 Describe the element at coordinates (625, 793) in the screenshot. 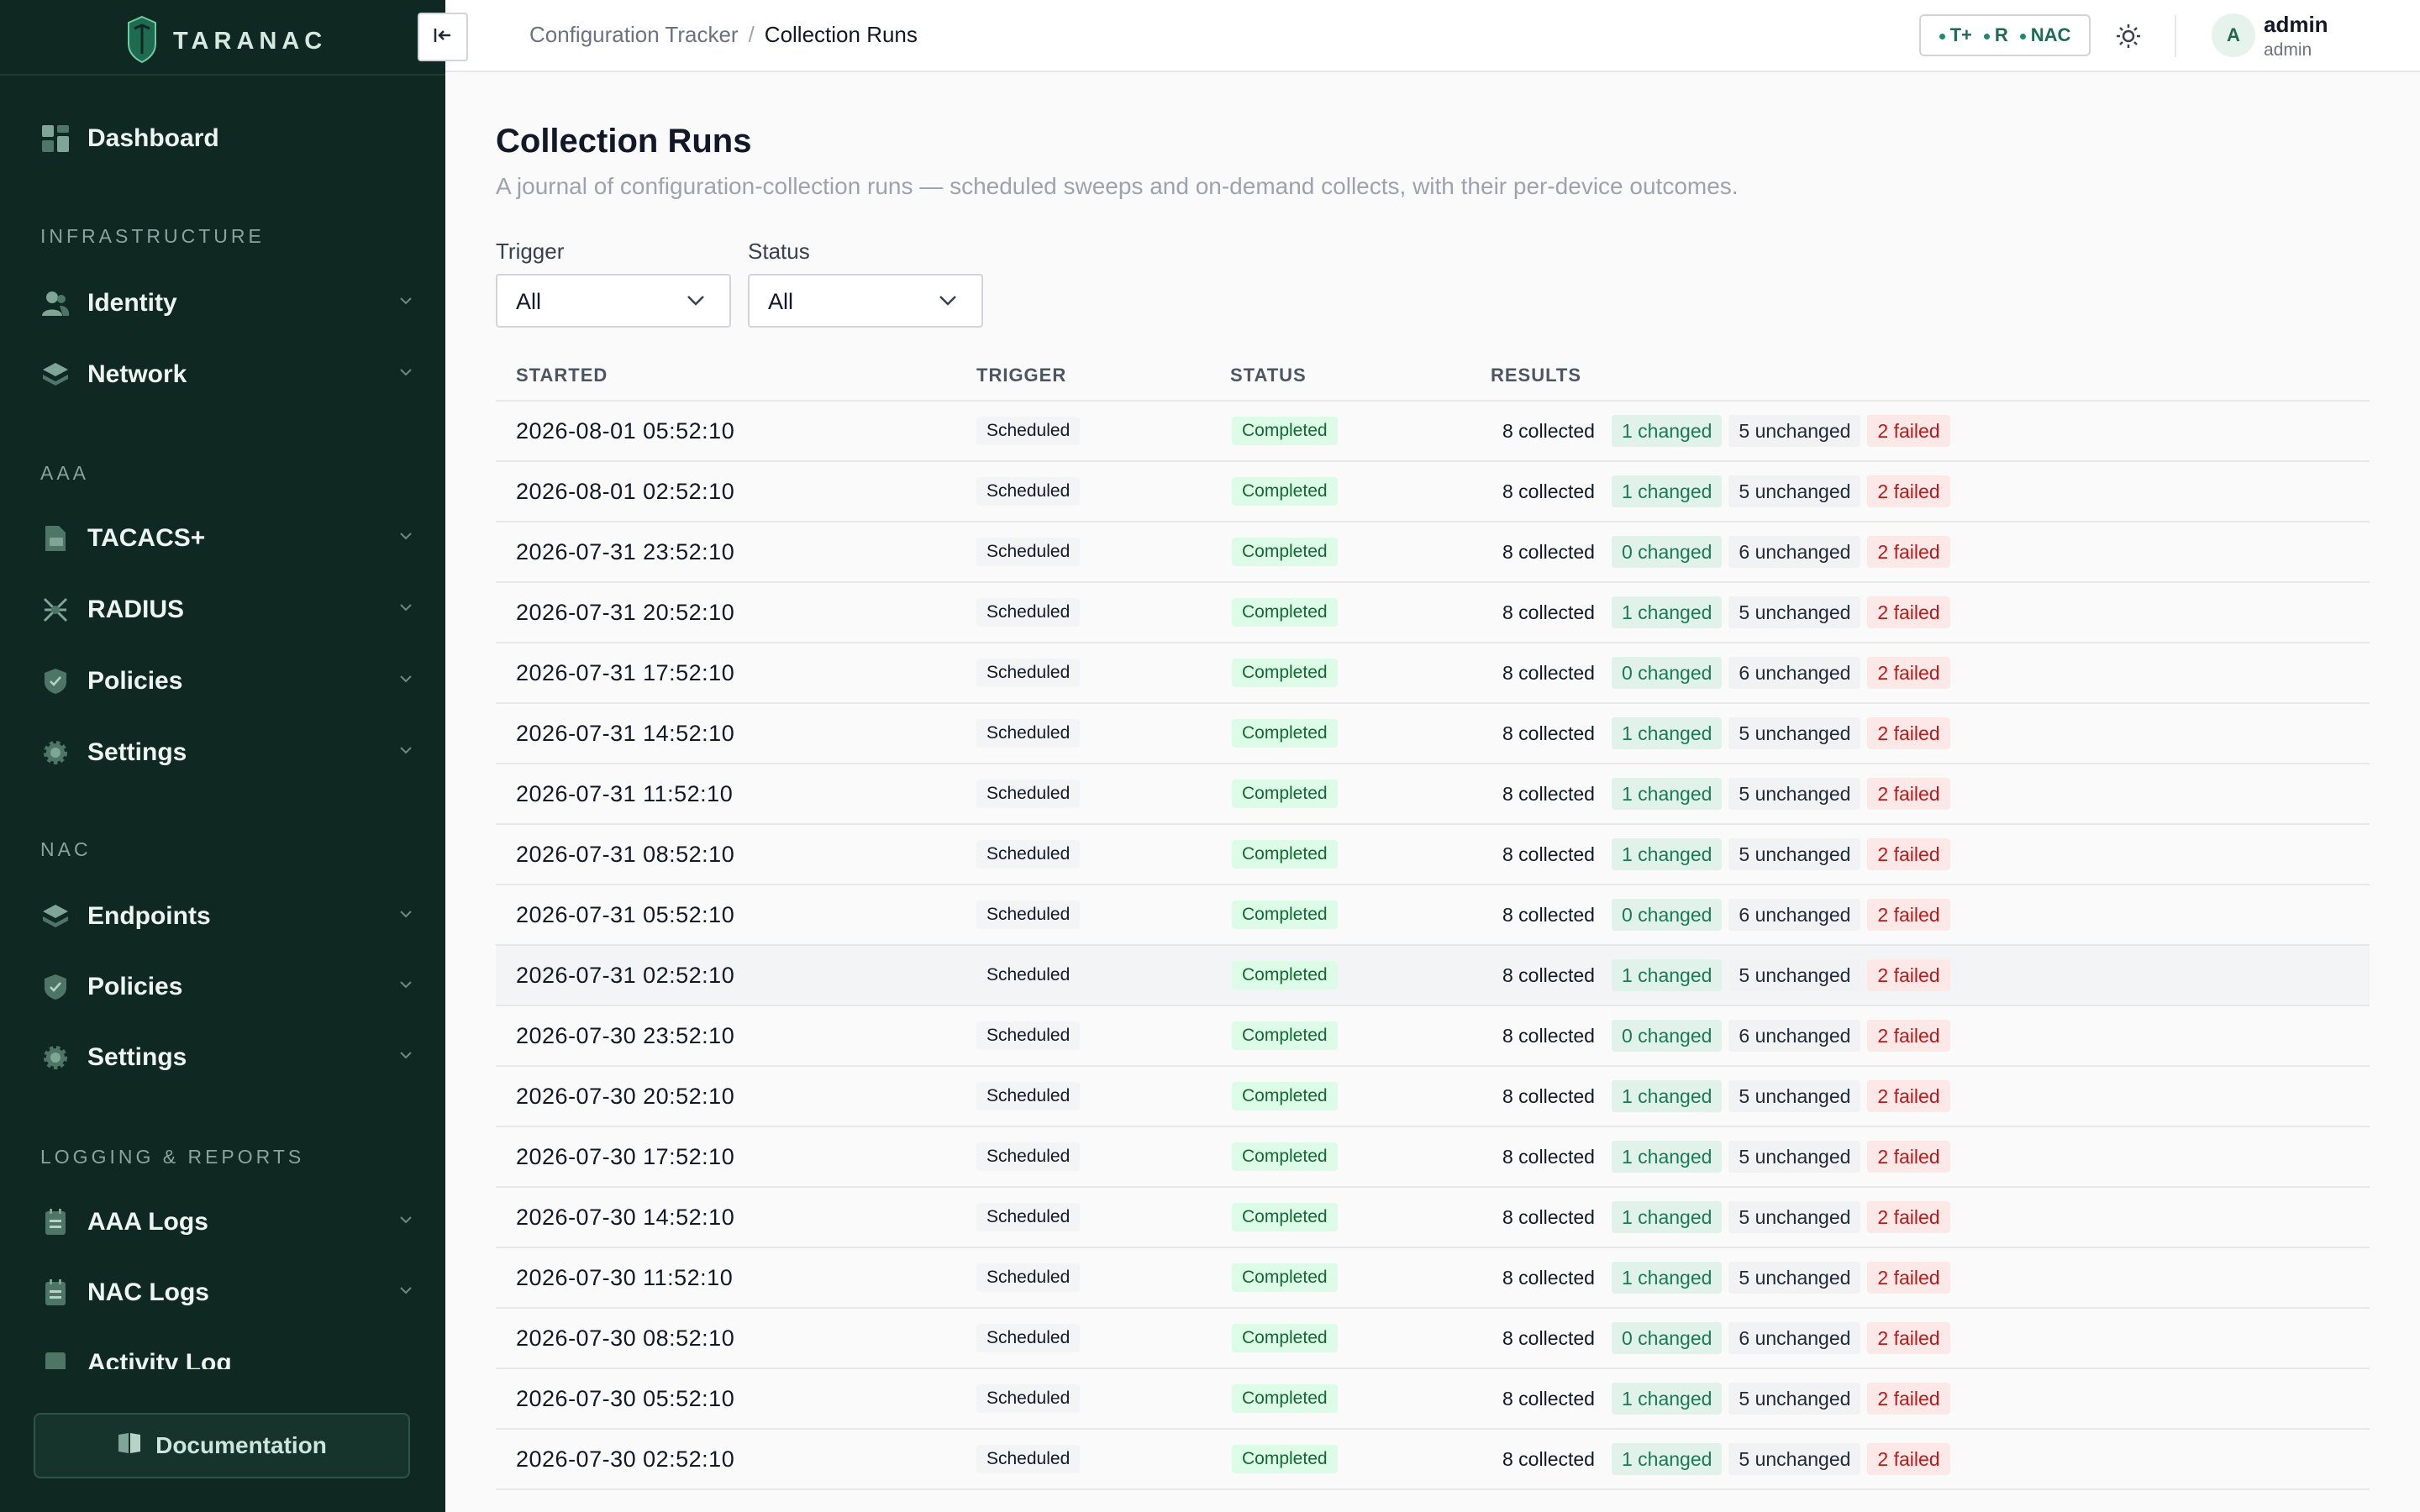

I see `started-cell: 2026-07-31 11:52:10` at that location.